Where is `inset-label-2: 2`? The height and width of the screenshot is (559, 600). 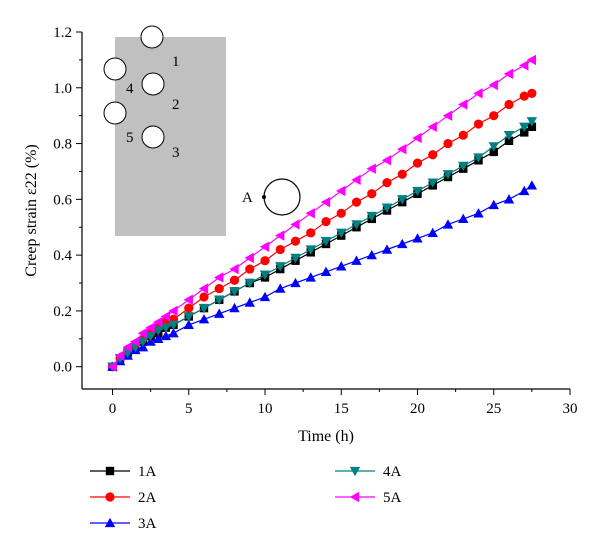
inset-label-2: 2 is located at coordinates (176, 105).